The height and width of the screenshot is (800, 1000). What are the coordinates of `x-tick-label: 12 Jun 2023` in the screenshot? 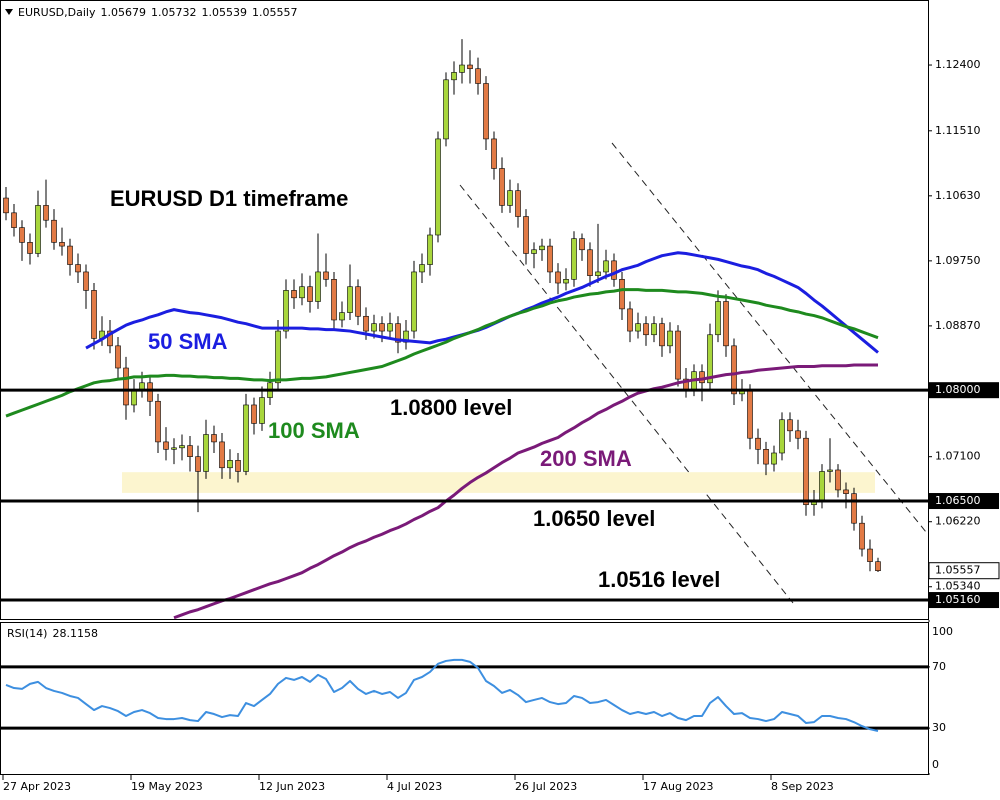 It's located at (292, 786).